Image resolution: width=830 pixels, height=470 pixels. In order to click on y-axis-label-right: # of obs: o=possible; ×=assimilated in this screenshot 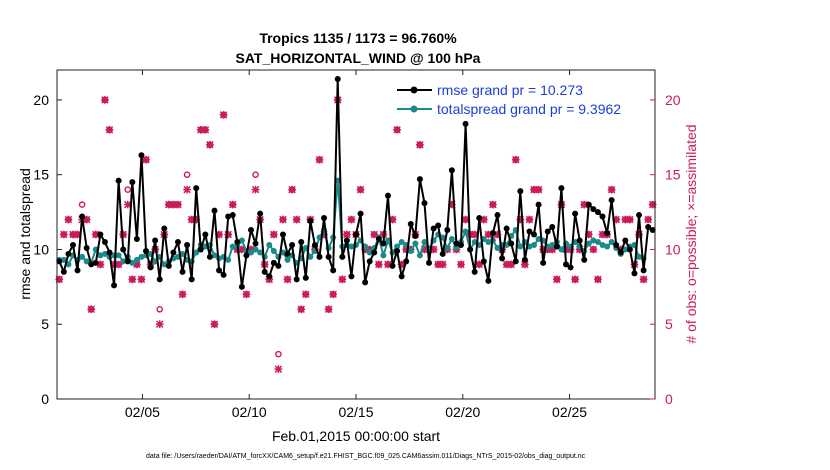, I will do `click(691, 233)`.